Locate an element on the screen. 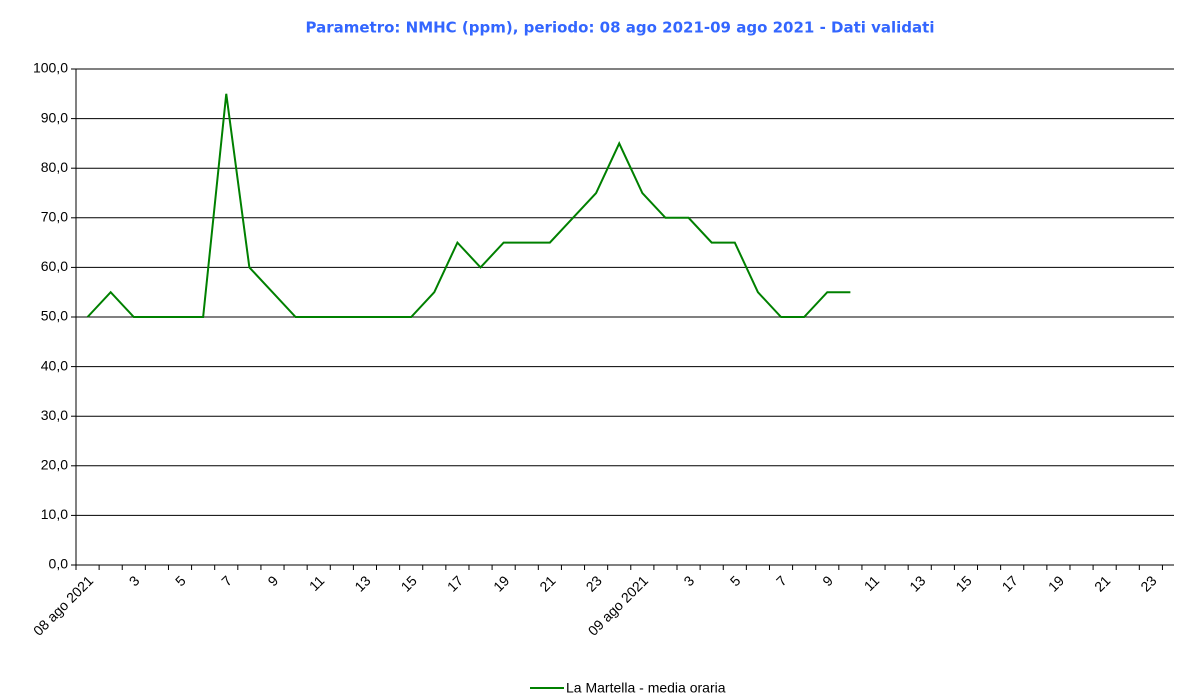  y-tick-label: 60,0 is located at coordinates (54, 266).